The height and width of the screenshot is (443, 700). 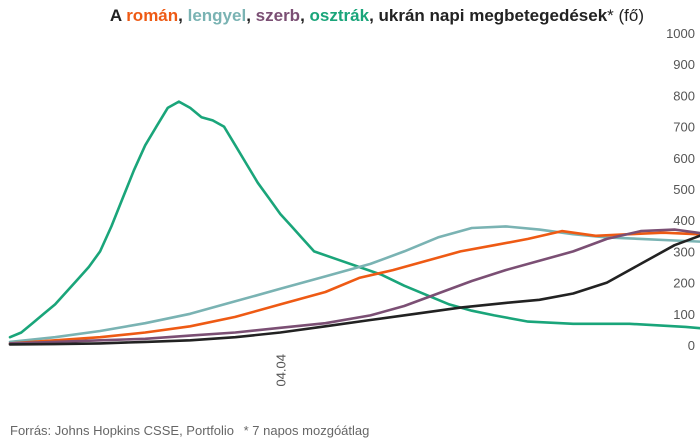 I want to click on title-part-1: román, so click(x=152, y=15).